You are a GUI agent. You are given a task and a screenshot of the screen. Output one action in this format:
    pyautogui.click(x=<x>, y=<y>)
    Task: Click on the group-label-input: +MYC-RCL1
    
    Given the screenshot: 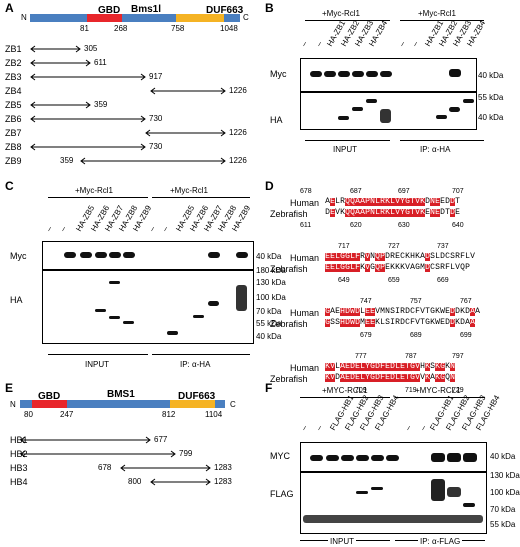 What is the action you would take?
    pyautogui.click(x=345, y=390)
    